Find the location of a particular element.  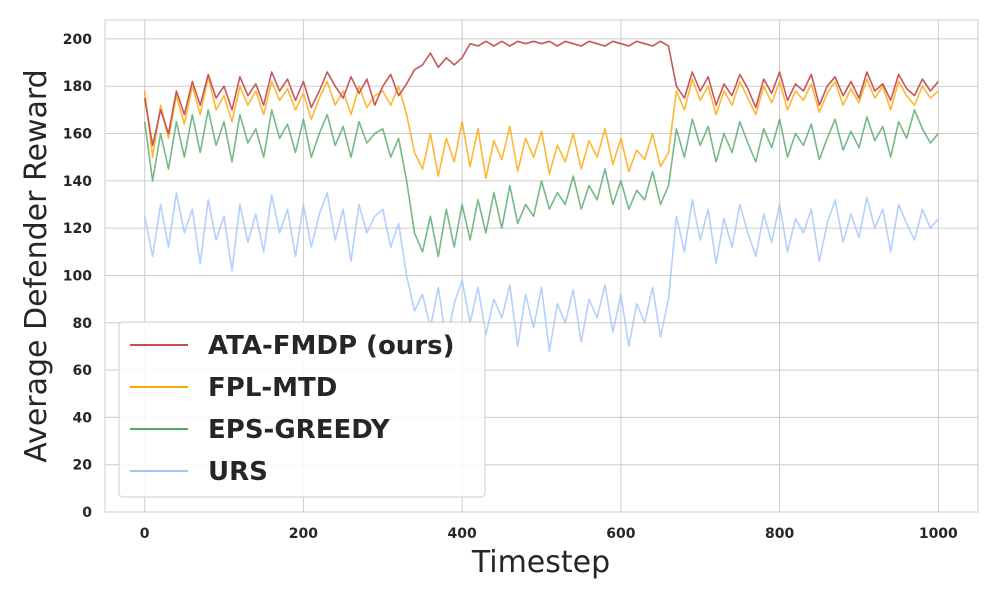

y-tick-label: 120 is located at coordinates (77, 229).